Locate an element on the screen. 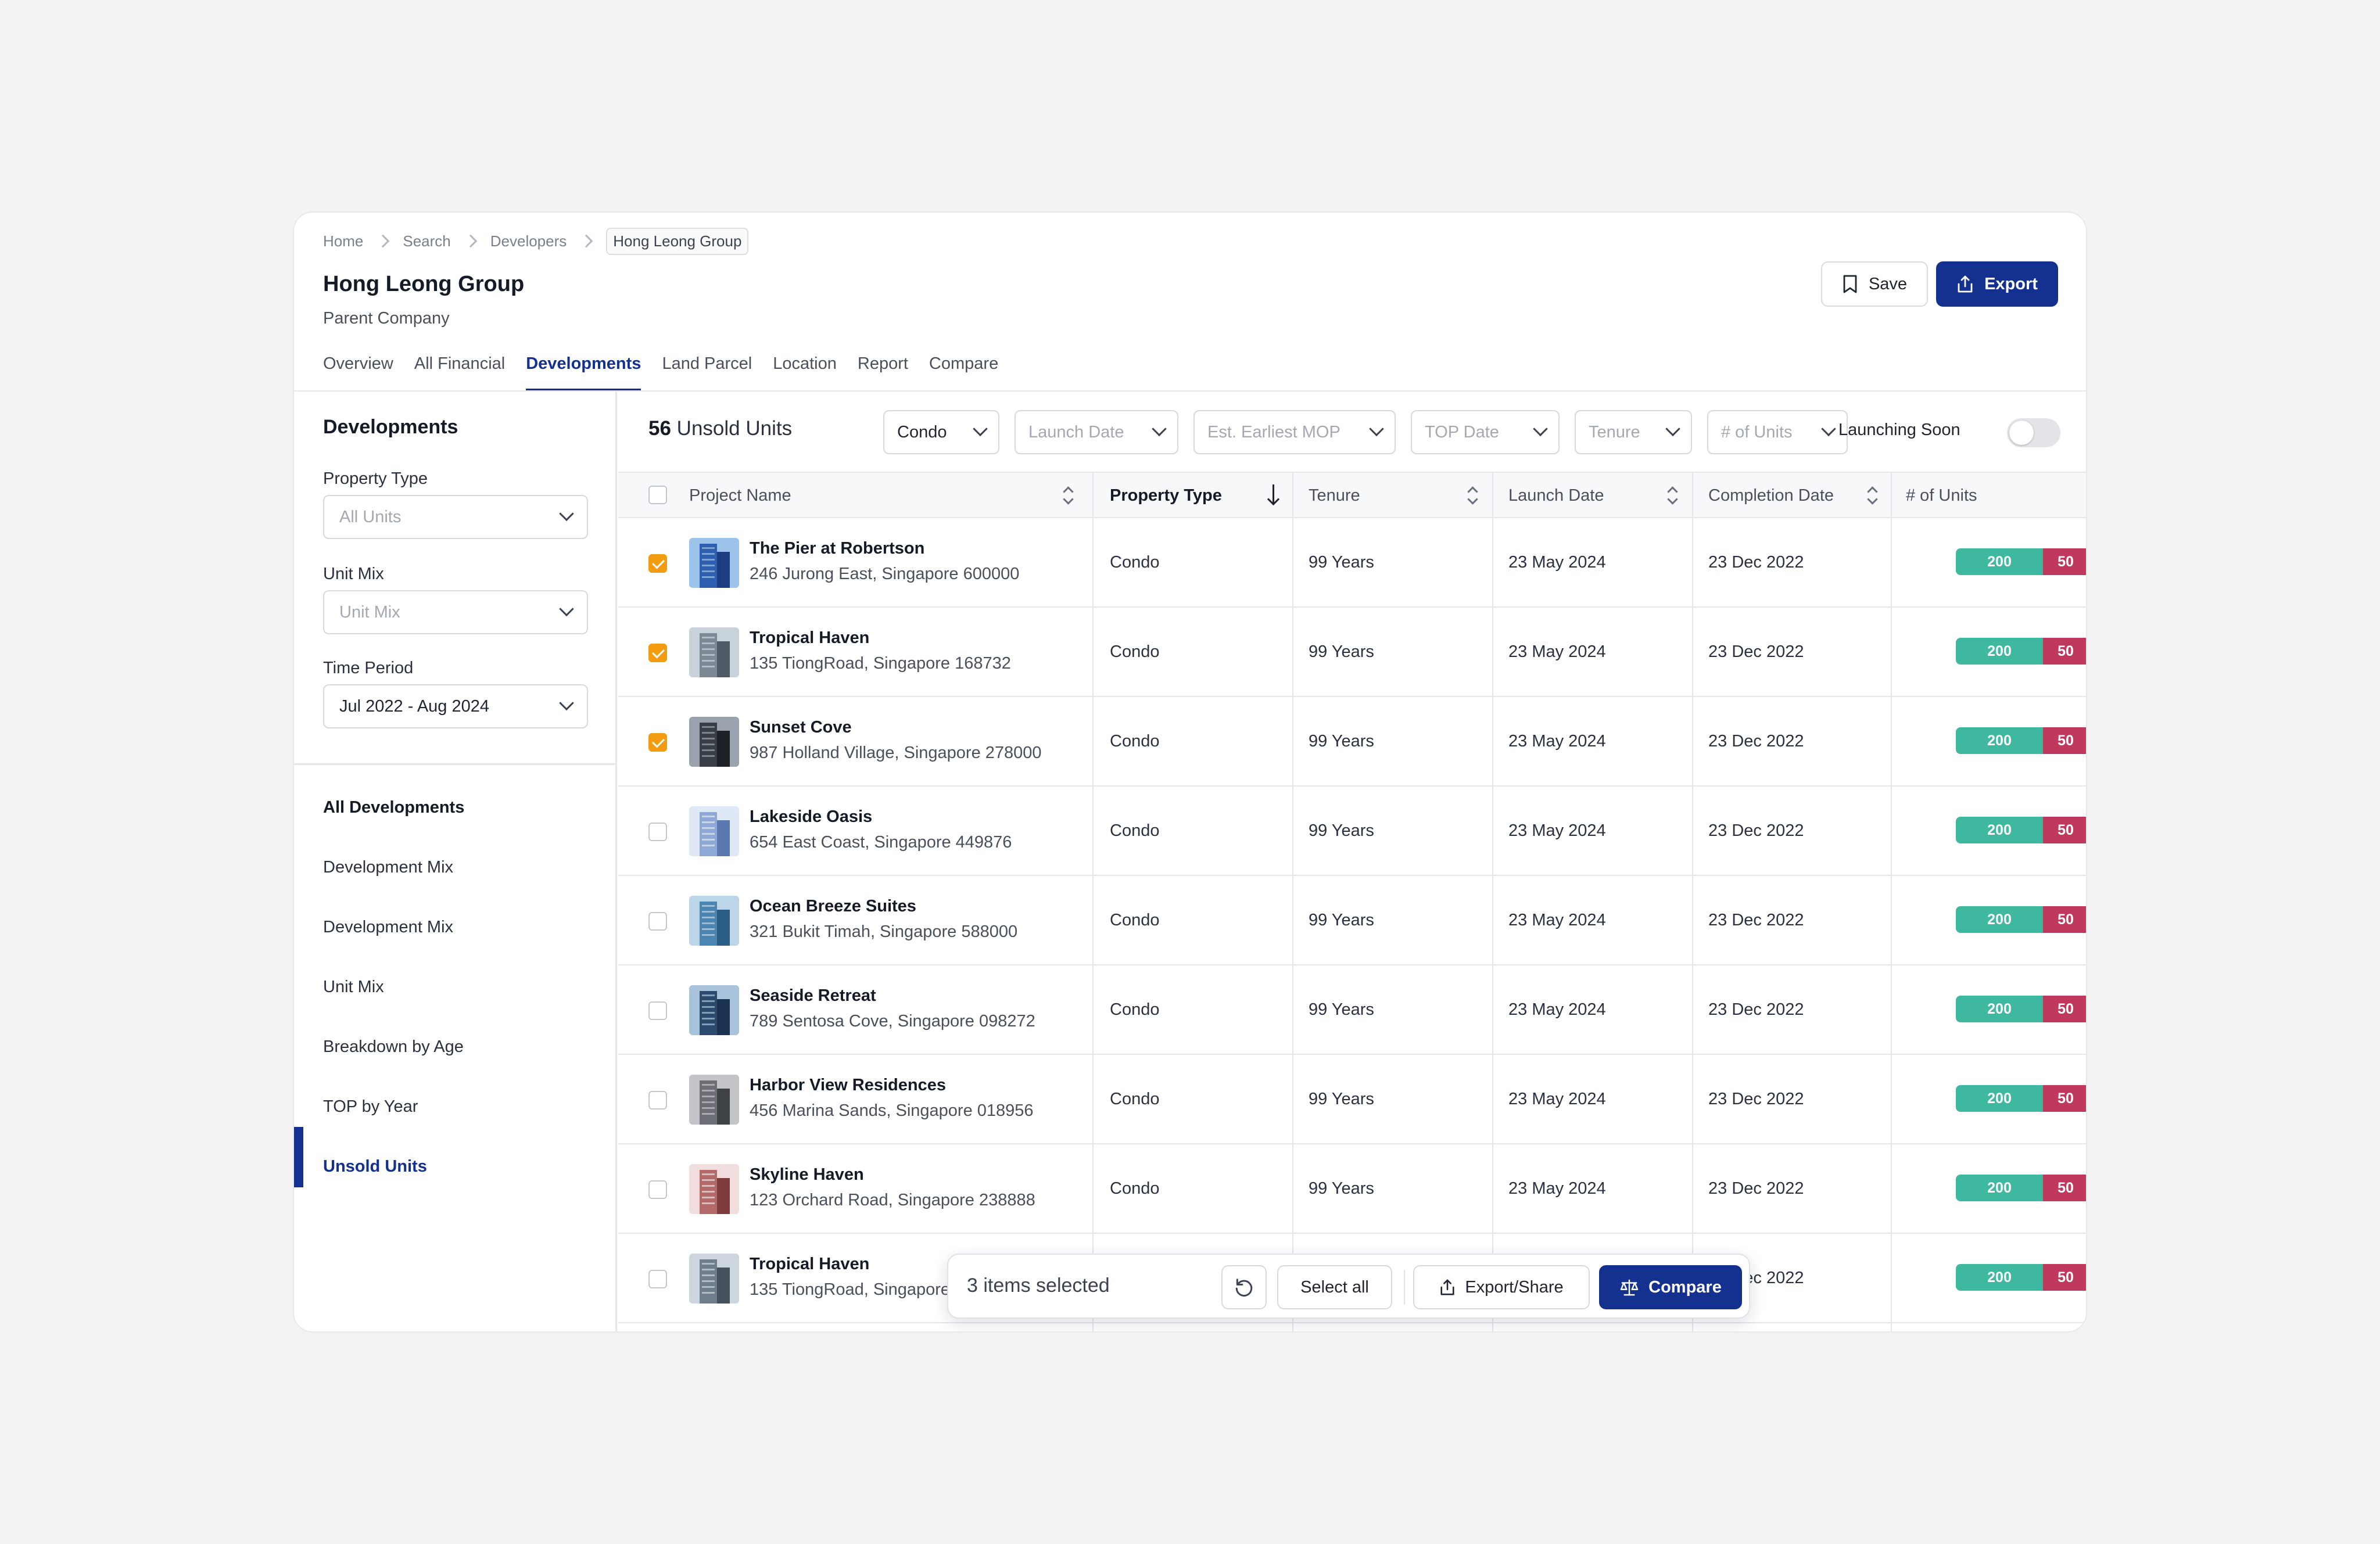 The height and width of the screenshot is (1544, 2380). reset-selection-button is located at coordinates (1244, 1287).